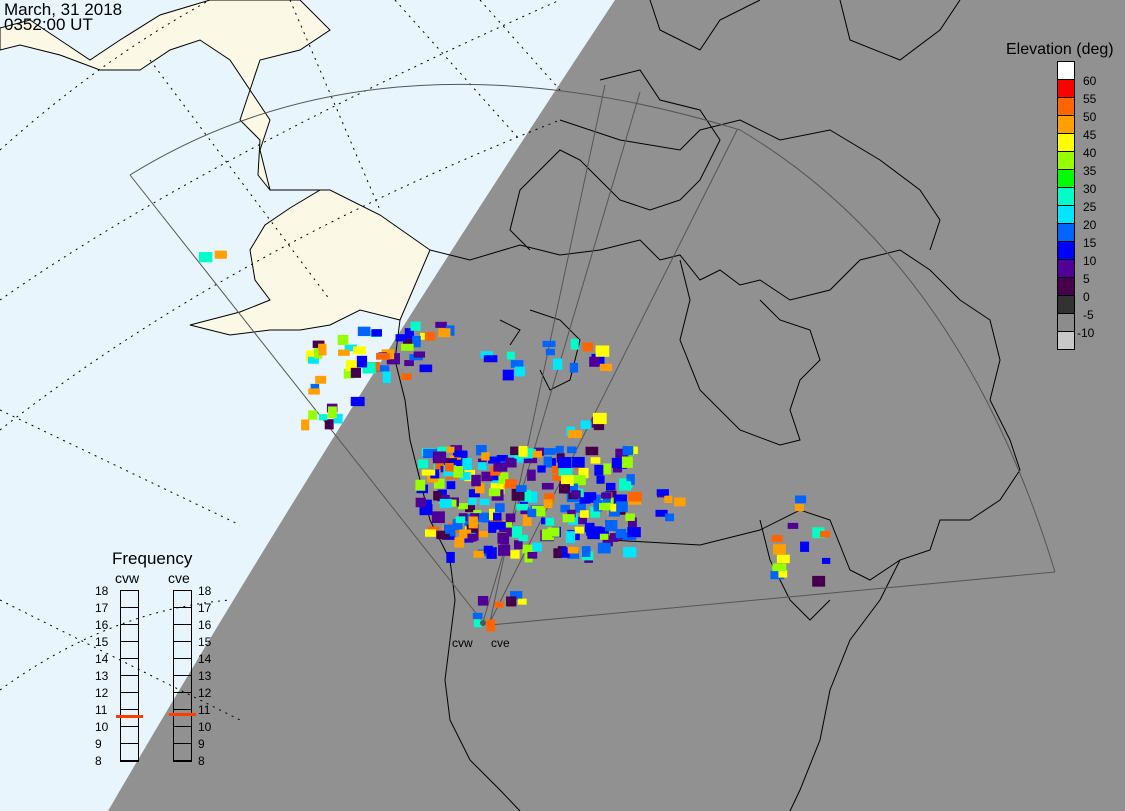 This screenshot has height=811, width=1125. What do you see at coordinates (98, 761) in the screenshot?
I see `frequency-tick: 8` at bounding box center [98, 761].